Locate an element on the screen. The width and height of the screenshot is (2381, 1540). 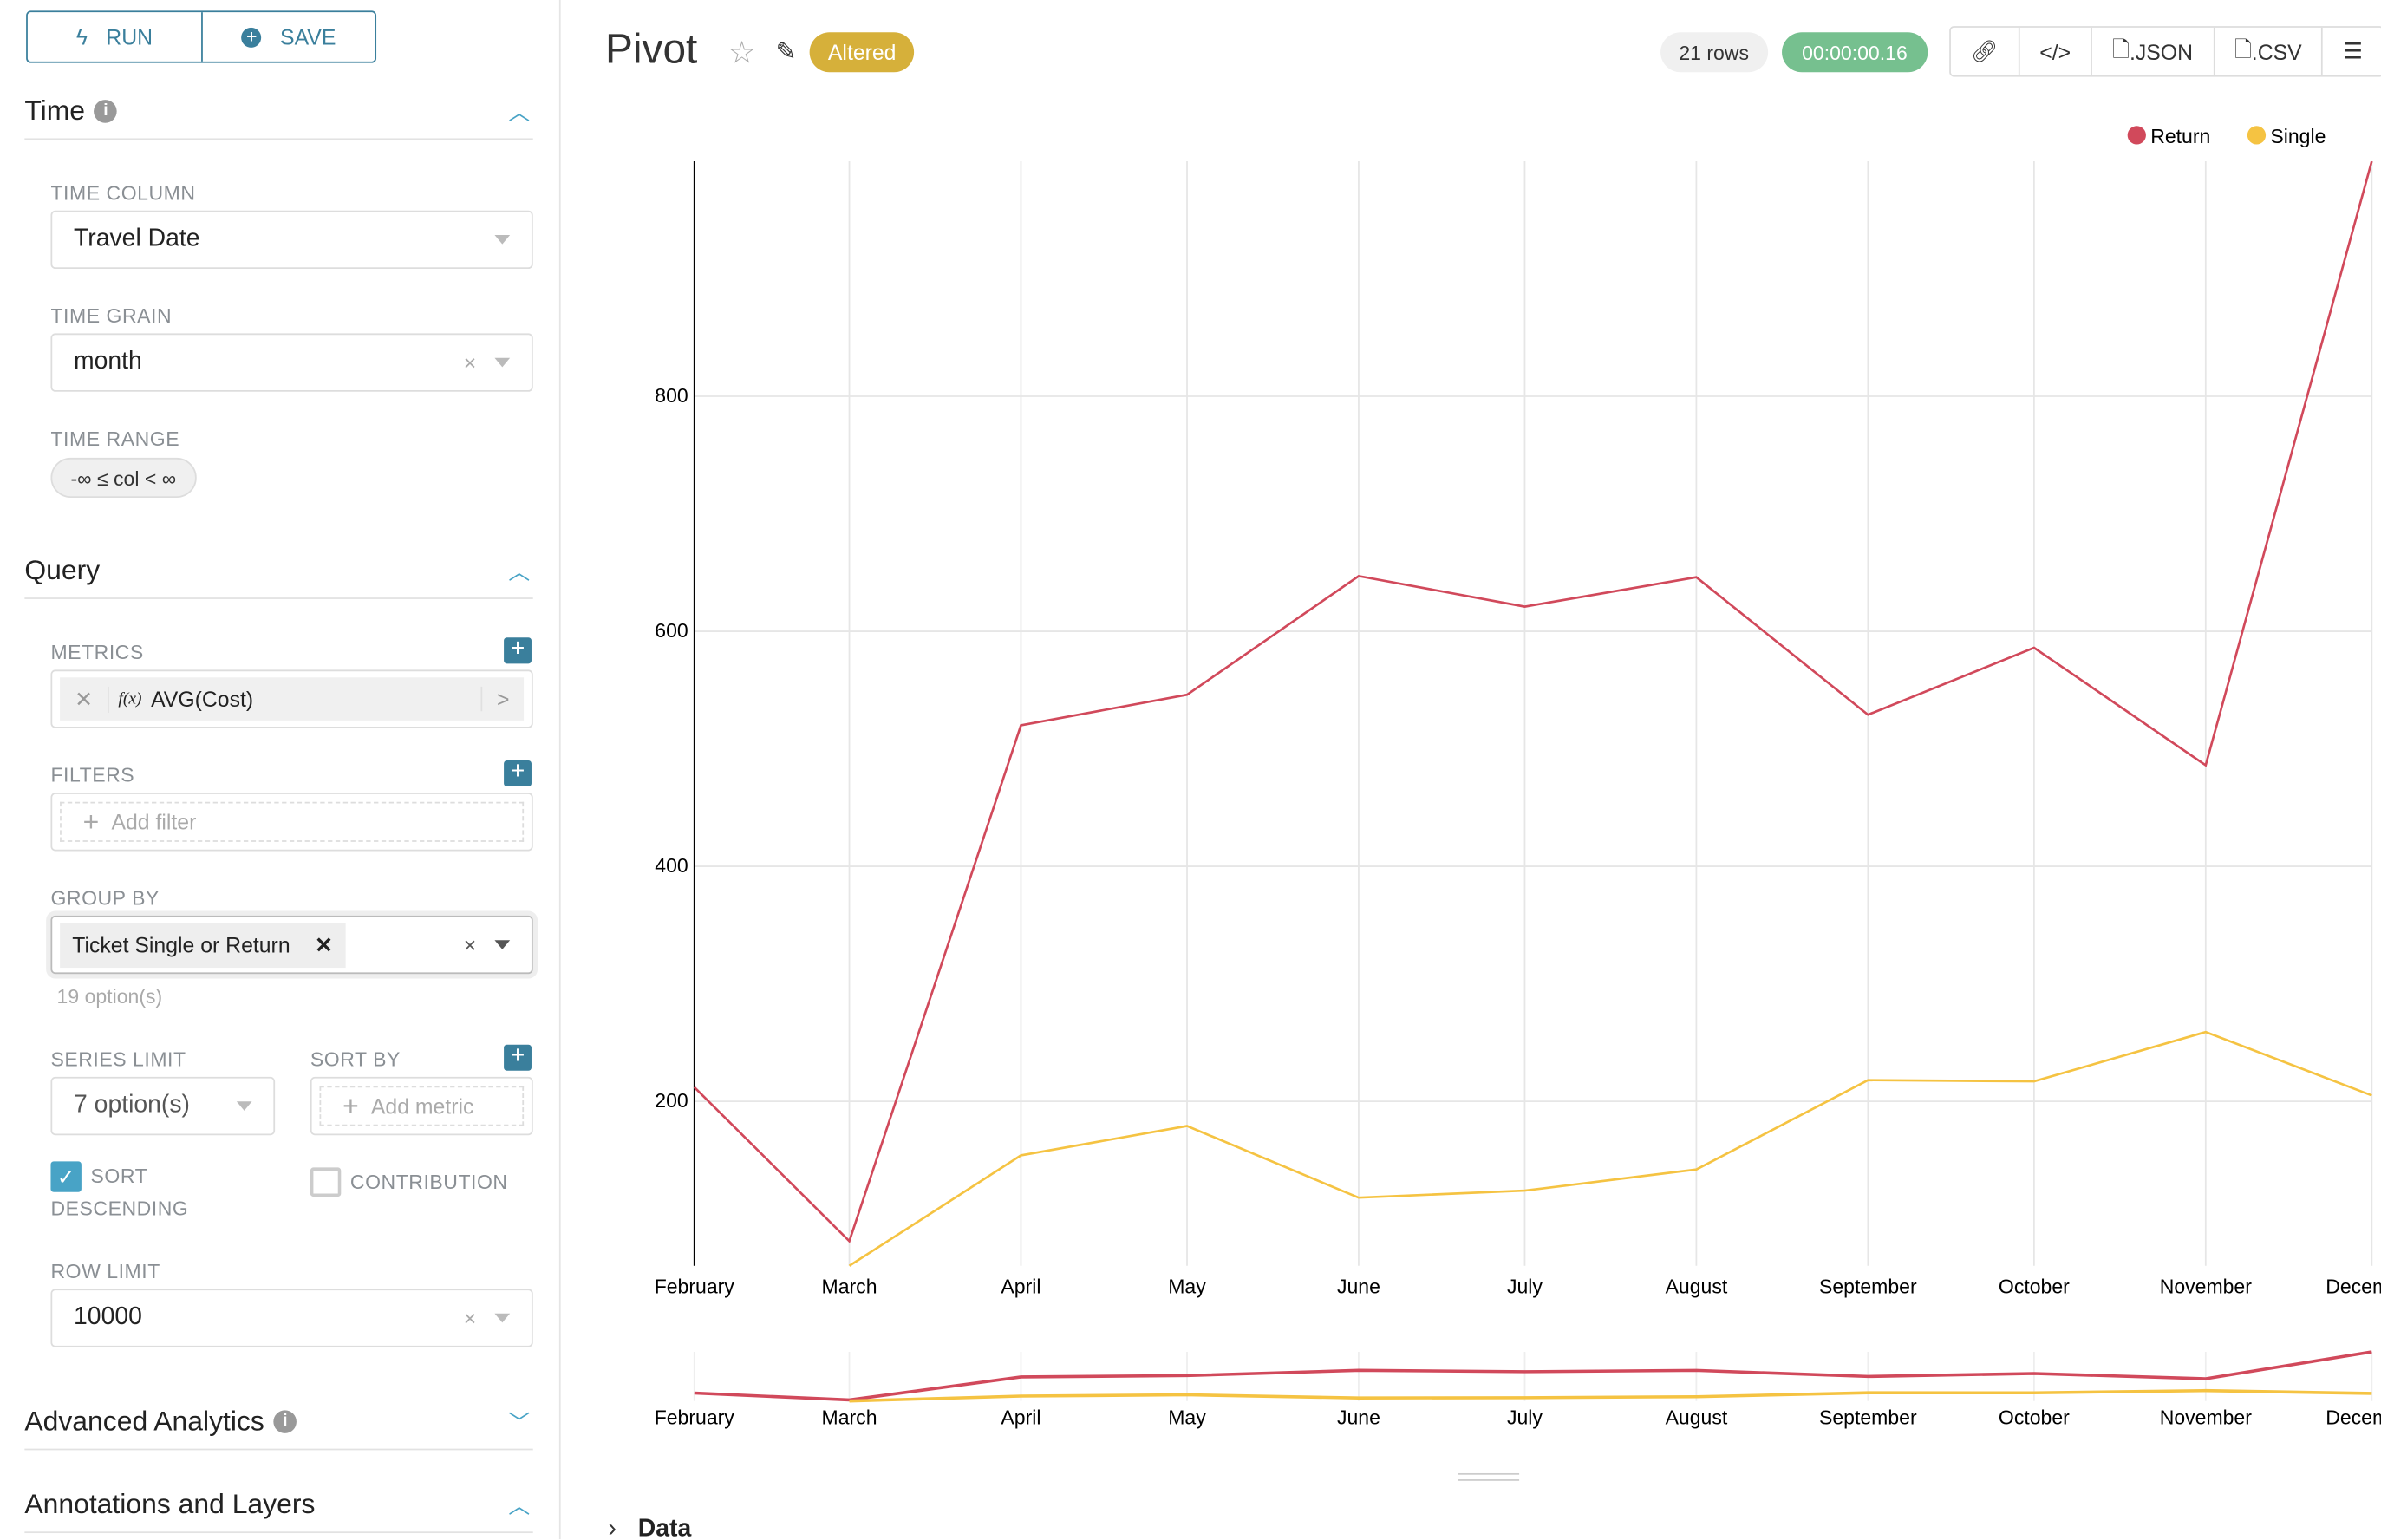
brush-x-tick-label: May is located at coordinates (1187, 1417).